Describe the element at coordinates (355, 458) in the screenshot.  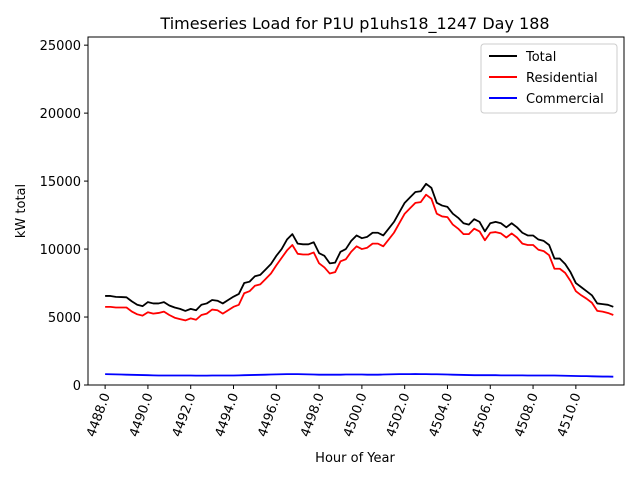
I see `x-axis-label: Hour of Year` at that location.